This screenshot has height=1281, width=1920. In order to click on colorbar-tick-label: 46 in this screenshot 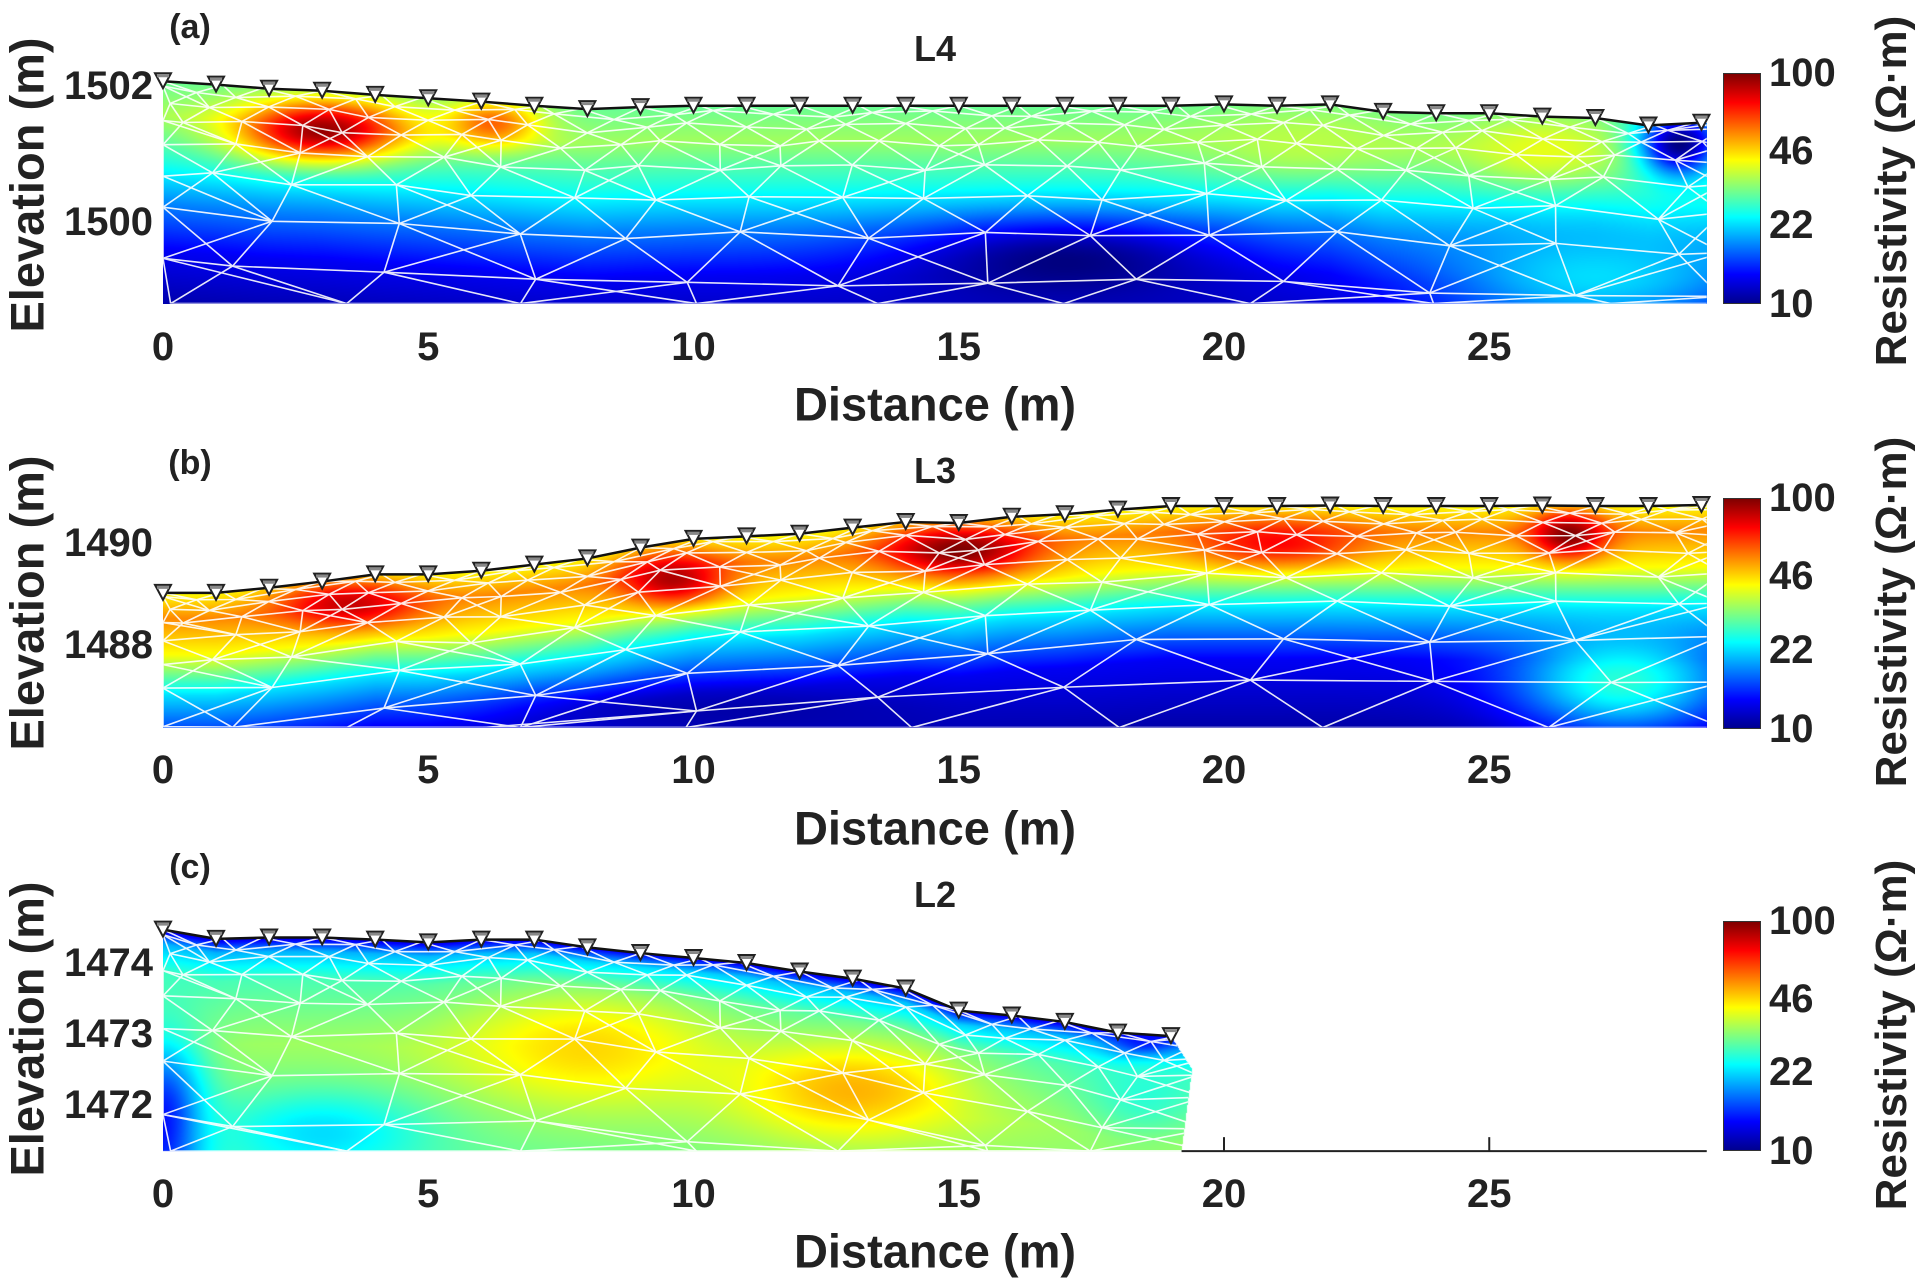, I will do `click(1791, 150)`.